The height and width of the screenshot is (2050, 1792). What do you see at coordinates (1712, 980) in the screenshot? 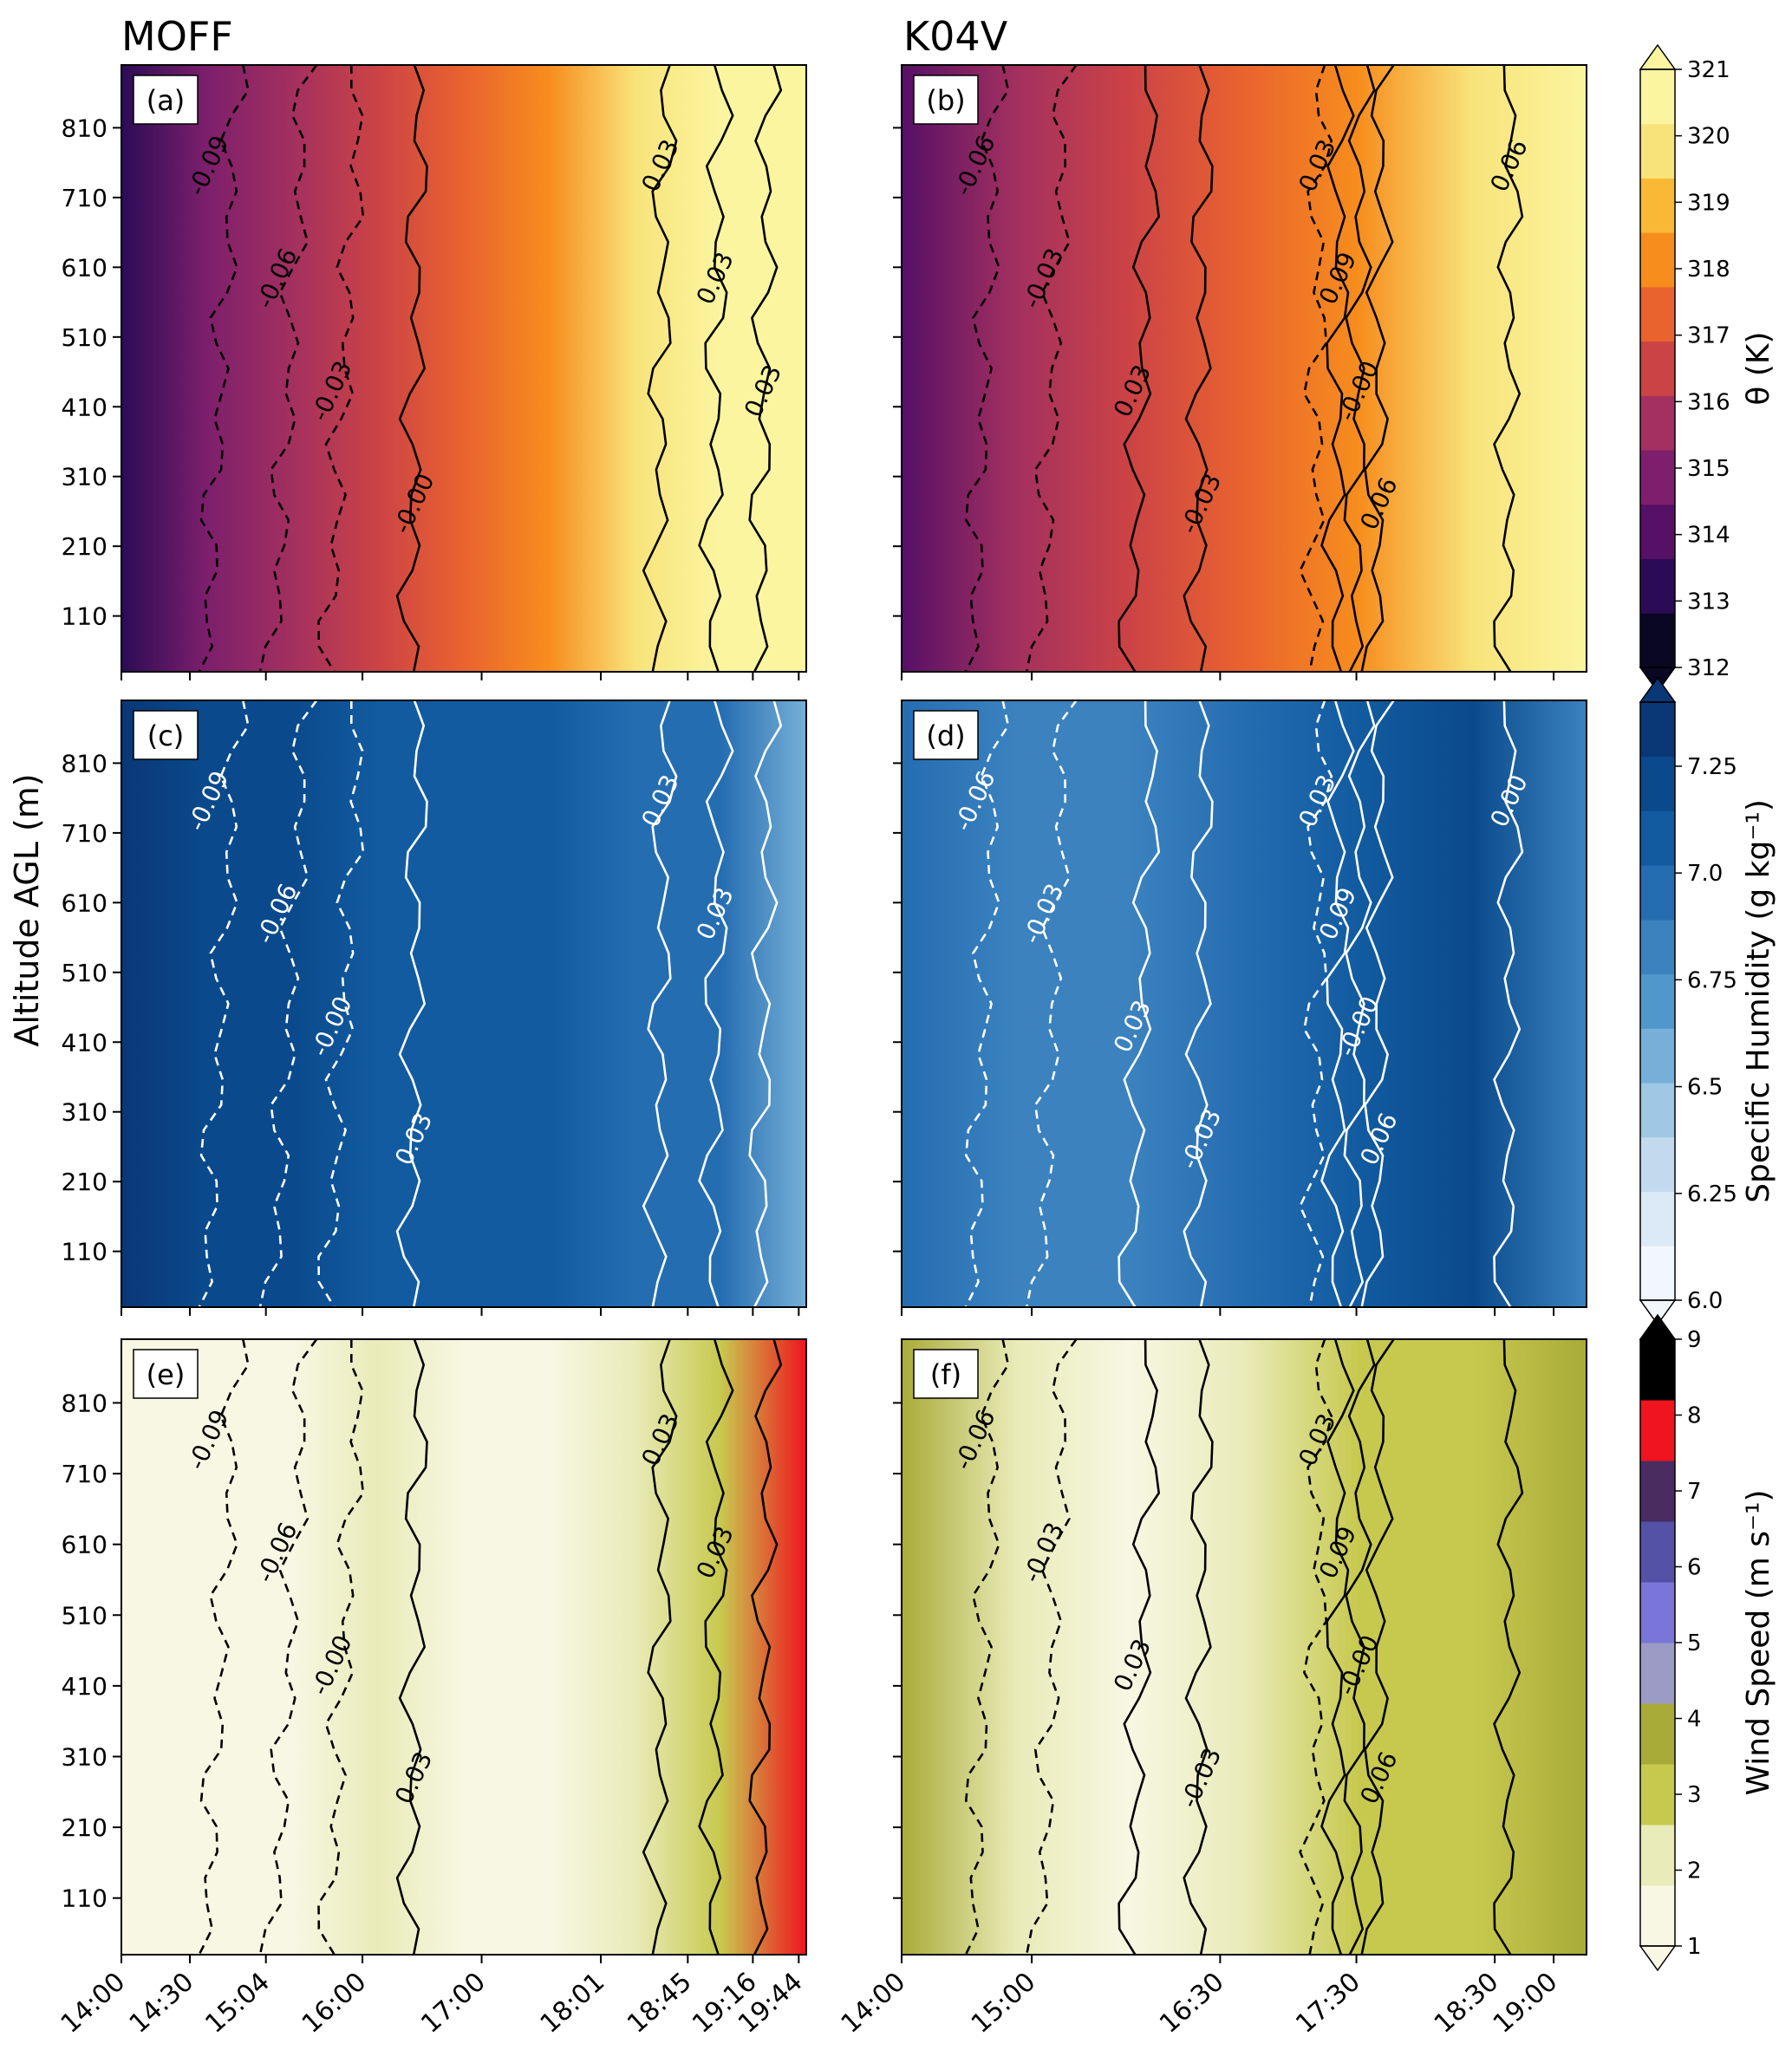
I see `colorbar-tick-label: 6.75` at bounding box center [1712, 980].